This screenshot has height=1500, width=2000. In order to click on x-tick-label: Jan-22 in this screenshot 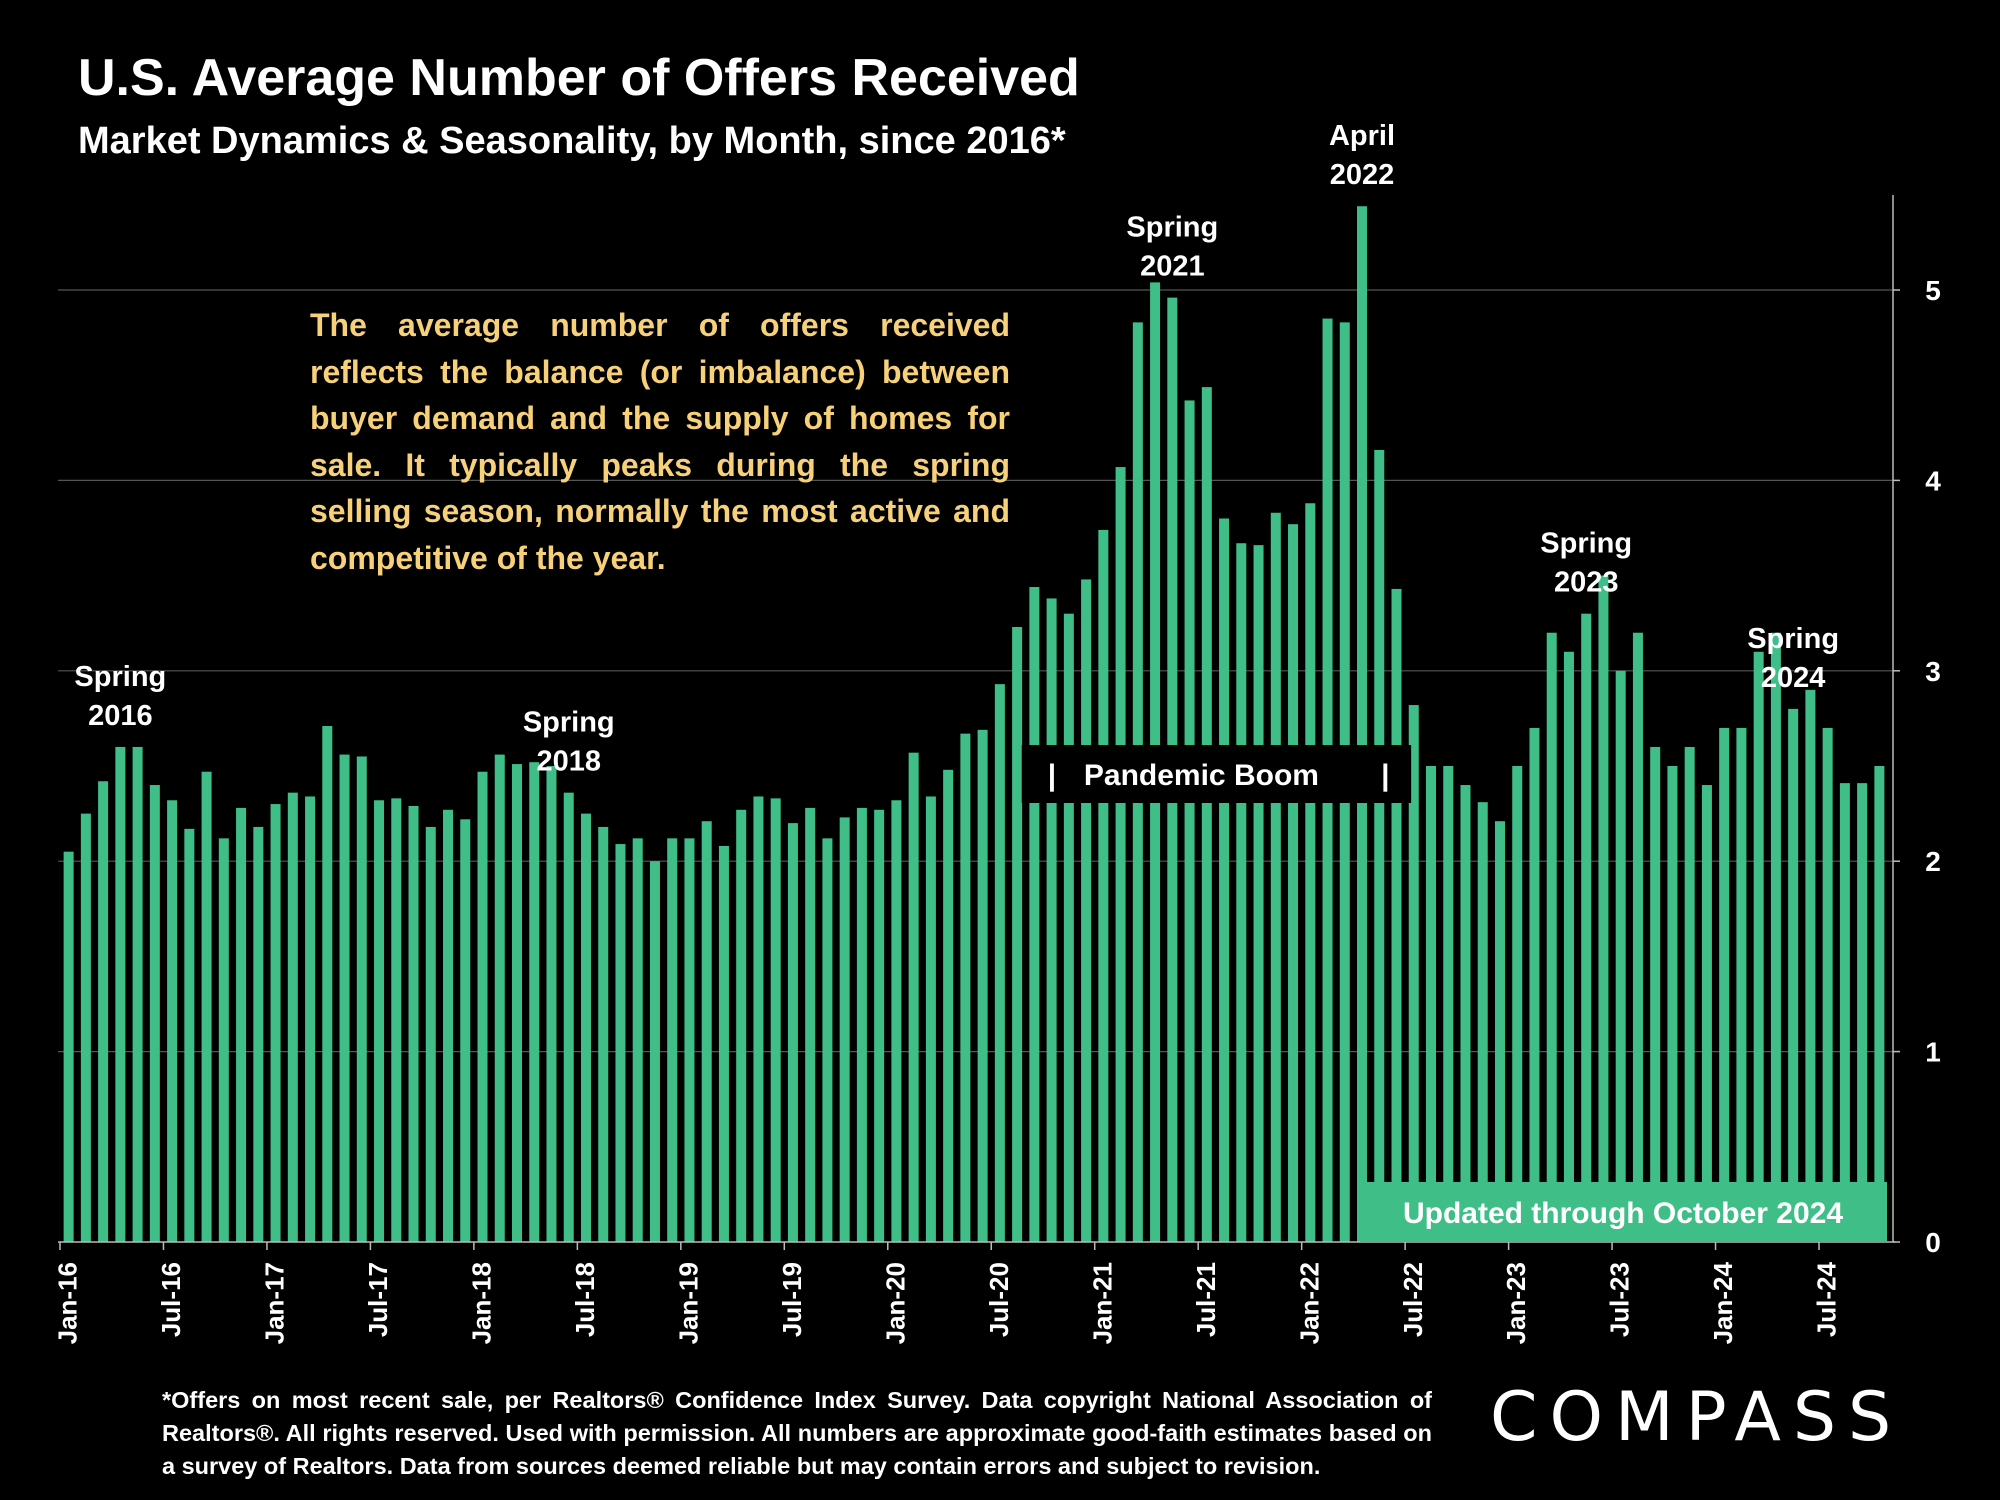, I will do `click(1309, 1303)`.